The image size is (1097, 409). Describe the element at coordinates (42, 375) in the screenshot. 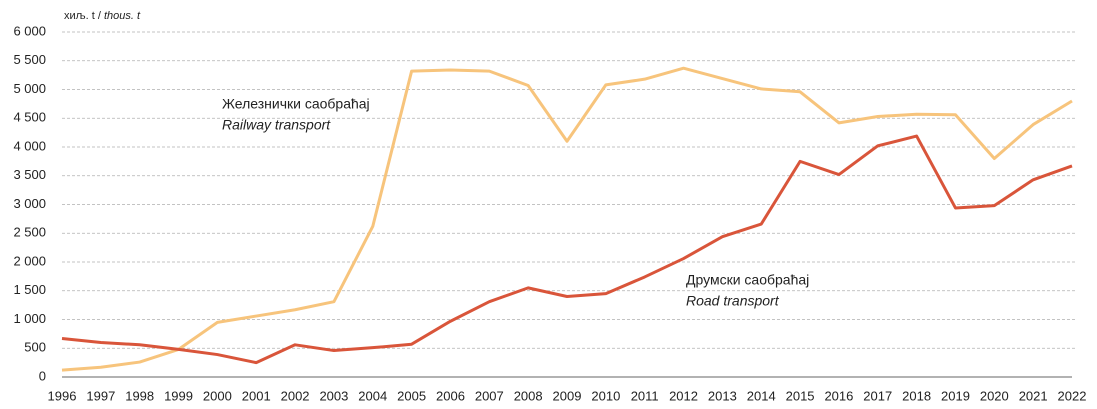

I see `y-tick-label: 0` at that location.